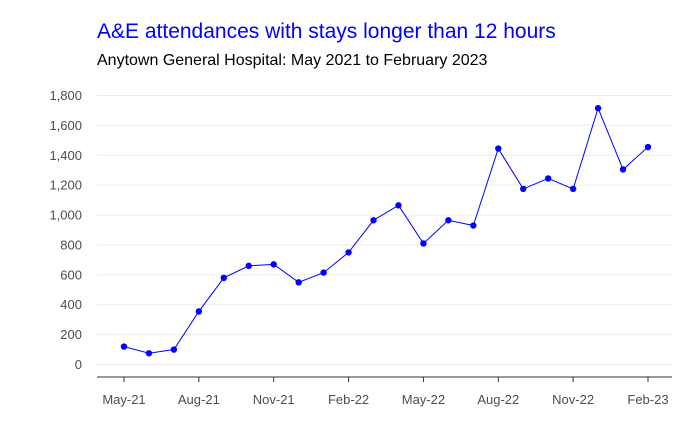 The width and height of the screenshot is (697, 431). What do you see at coordinates (65, 185) in the screenshot?
I see `y-tick-label: 1,200` at bounding box center [65, 185].